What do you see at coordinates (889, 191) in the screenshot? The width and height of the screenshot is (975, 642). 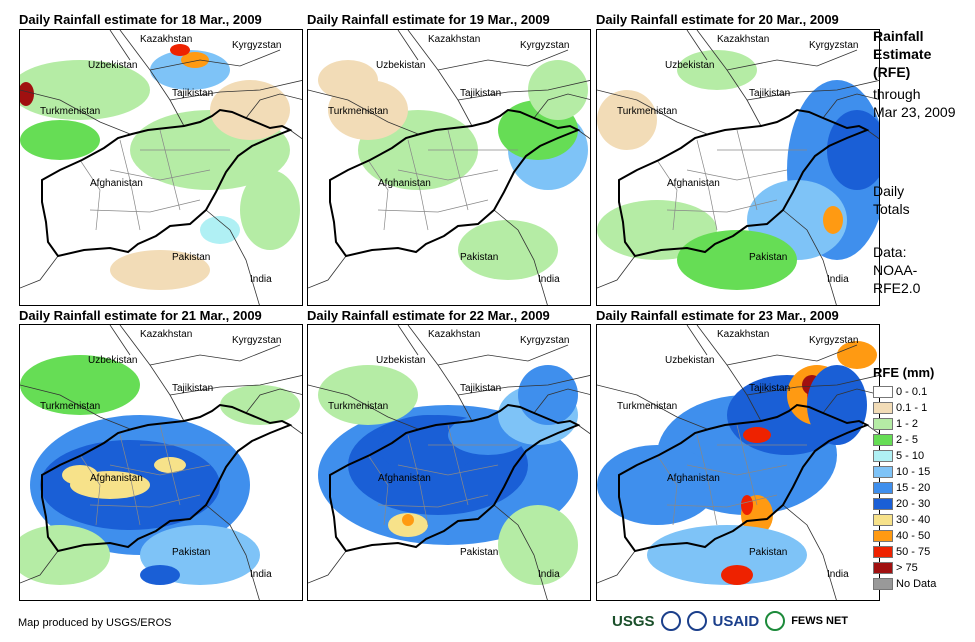 I see `daily-label: Daily` at bounding box center [889, 191].